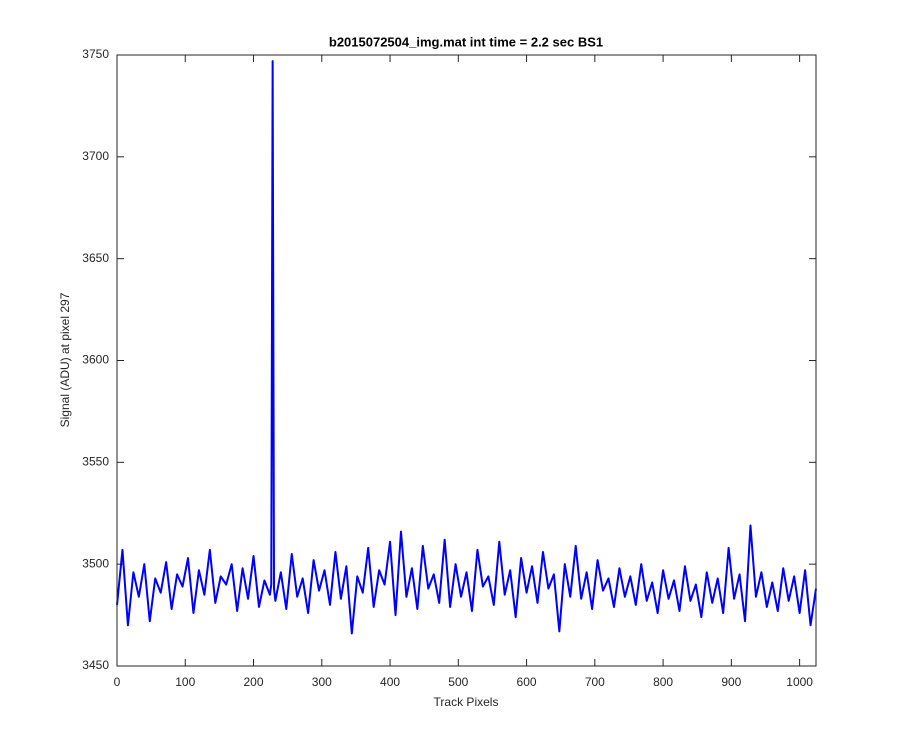 The image size is (900, 750). What do you see at coordinates (527, 682) in the screenshot?
I see `x-tick-label: 600` at bounding box center [527, 682].